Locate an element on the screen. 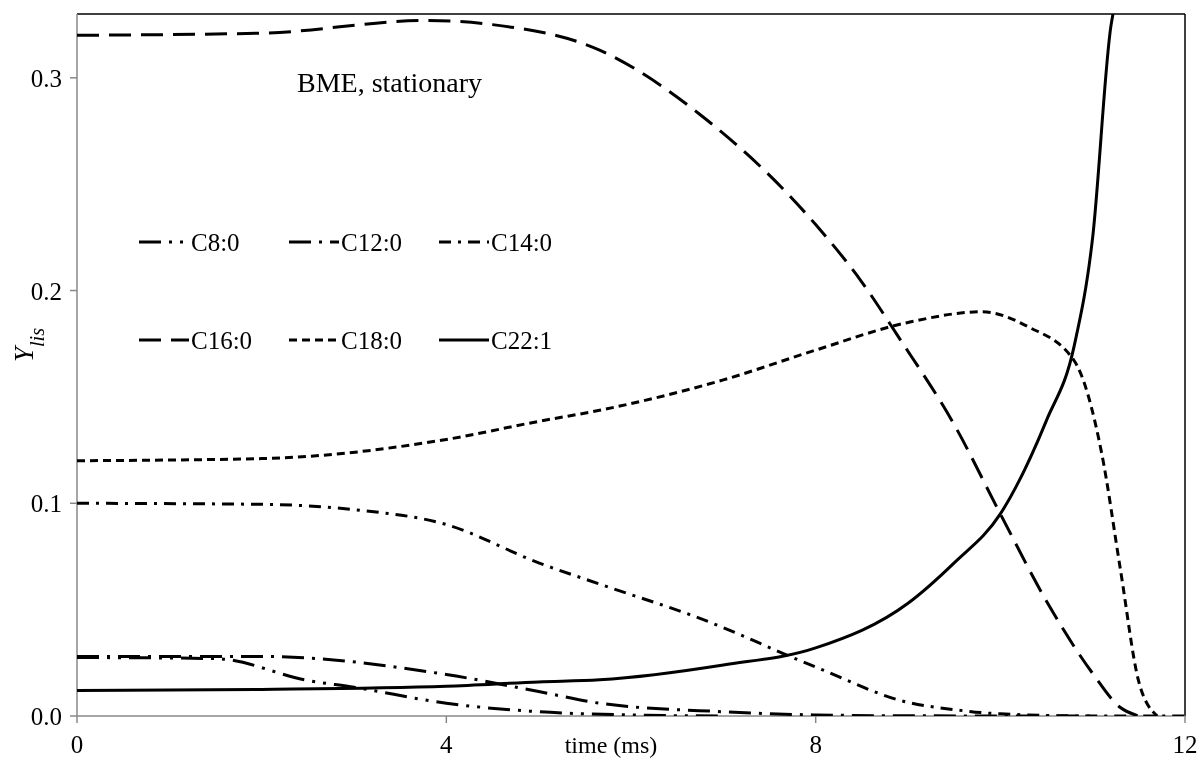 The image size is (1203, 771). legend-label: C22:1 is located at coordinates (522, 340).